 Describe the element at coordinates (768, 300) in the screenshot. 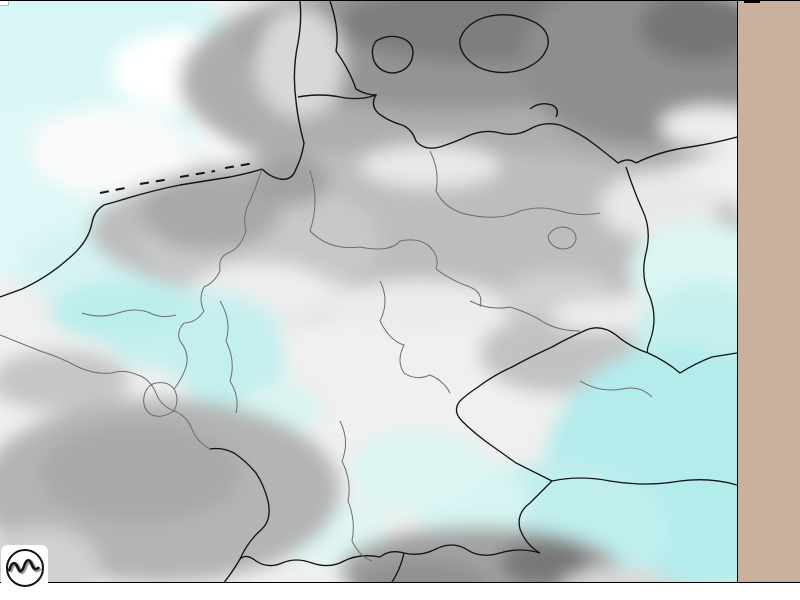

I see `colorbar-panel` at that location.